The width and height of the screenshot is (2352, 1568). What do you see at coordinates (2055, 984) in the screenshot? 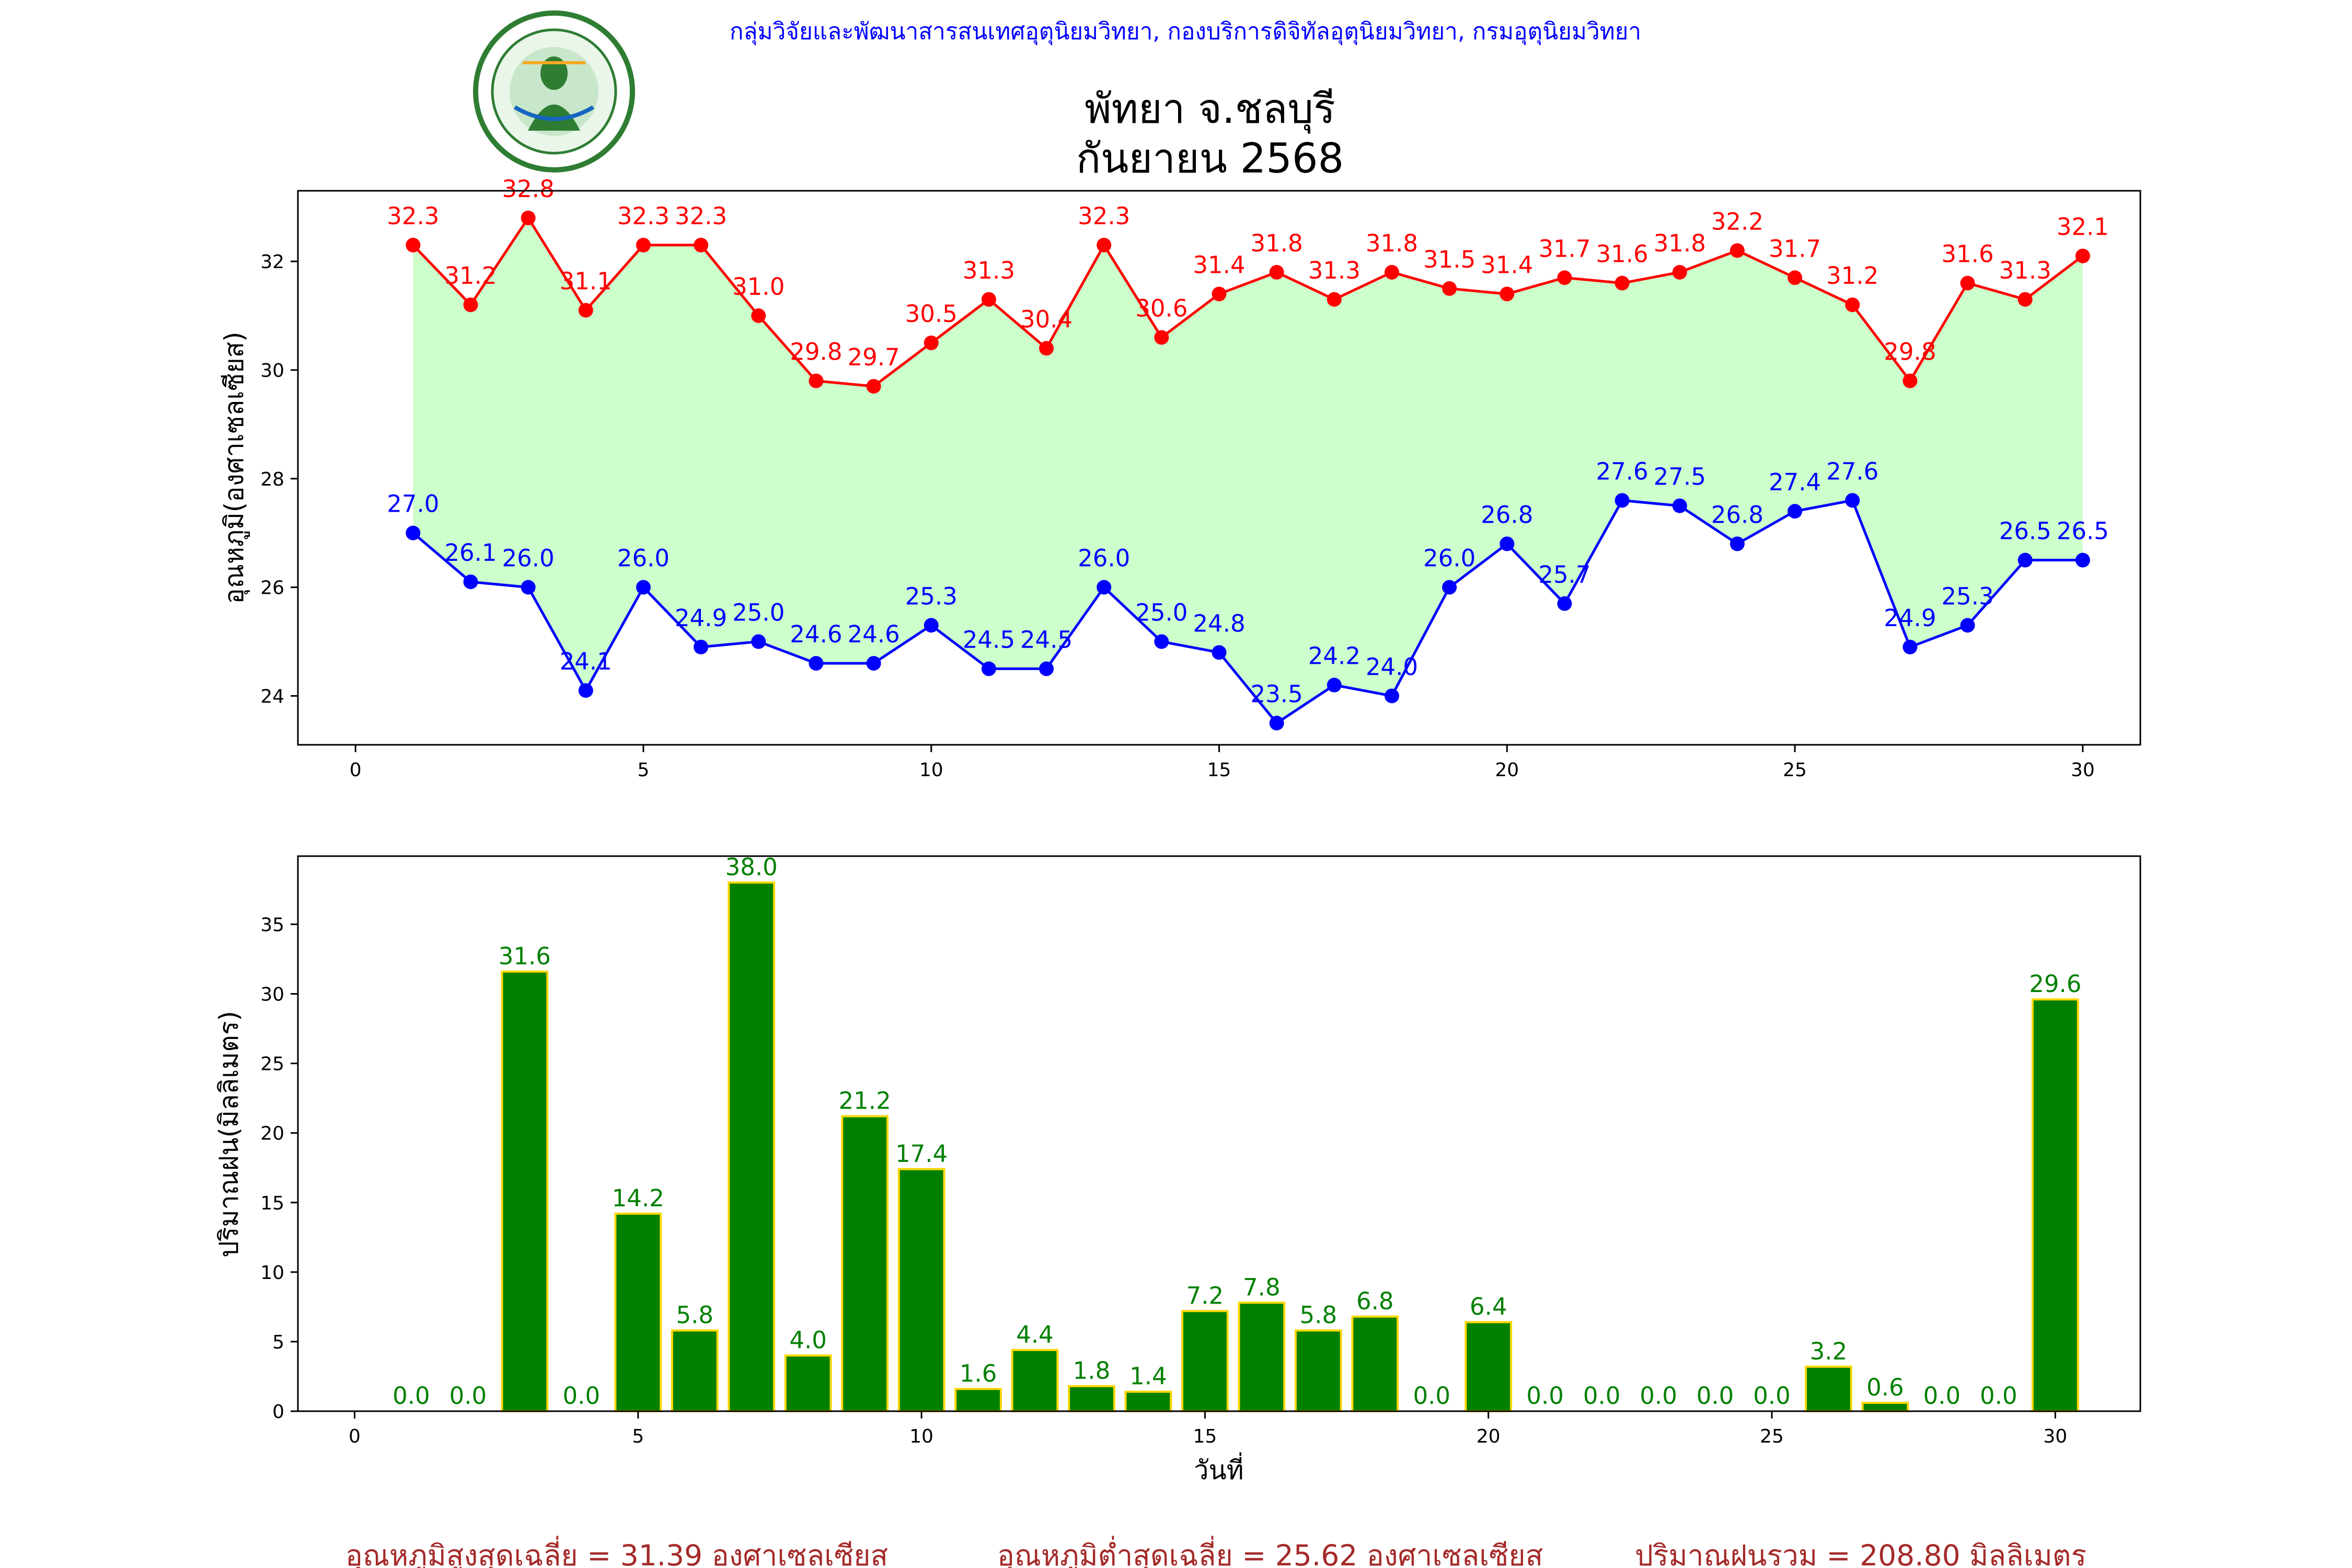
I see `rainfall-label: 29.6` at bounding box center [2055, 984].